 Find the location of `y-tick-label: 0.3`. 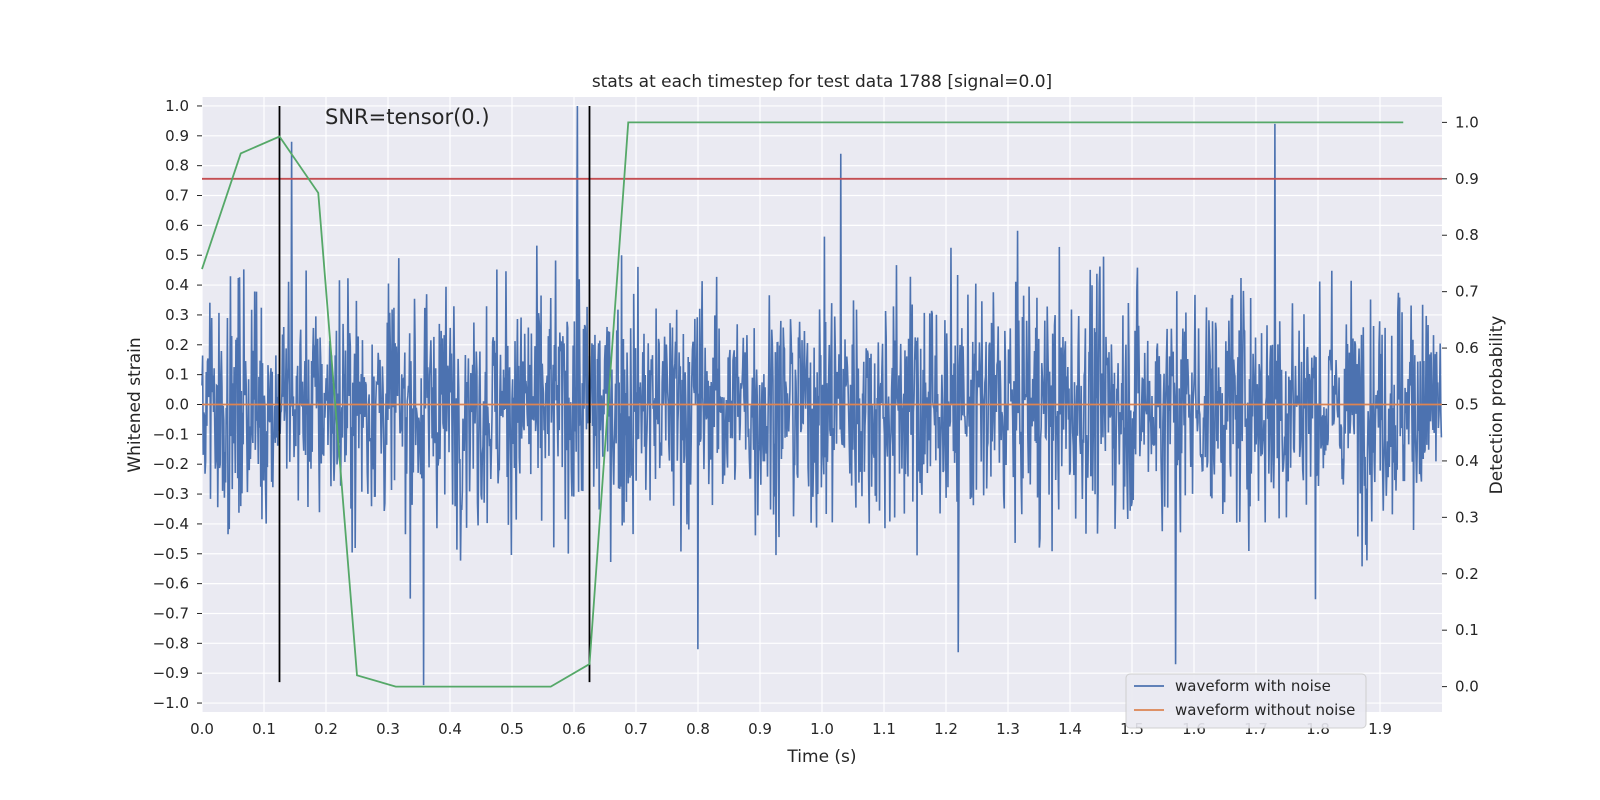

y-tick-label: 0.3 is located at coordinates (177, 315).